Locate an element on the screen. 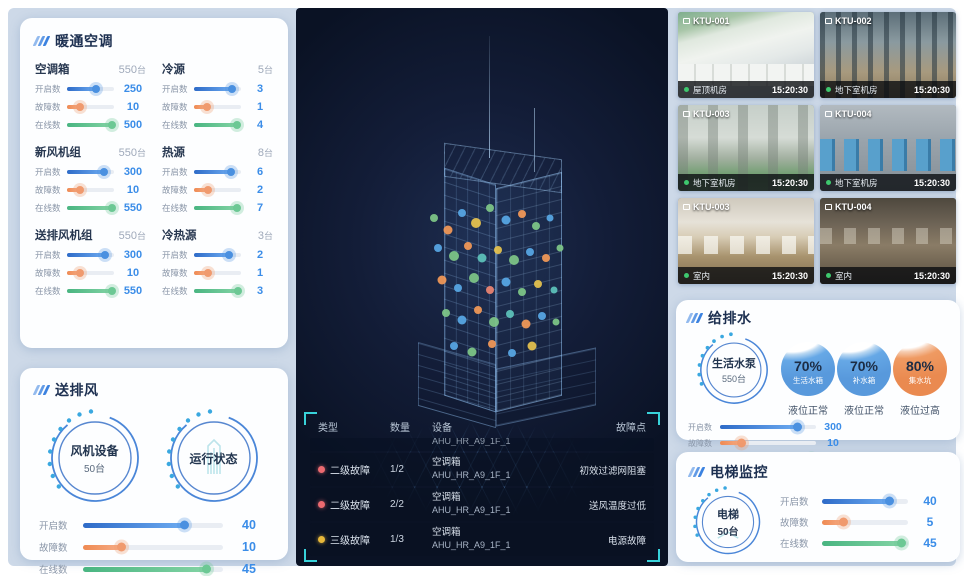  fault-table-header: 类型 数量 设备 故障点 is located at coordinates (482, 428).